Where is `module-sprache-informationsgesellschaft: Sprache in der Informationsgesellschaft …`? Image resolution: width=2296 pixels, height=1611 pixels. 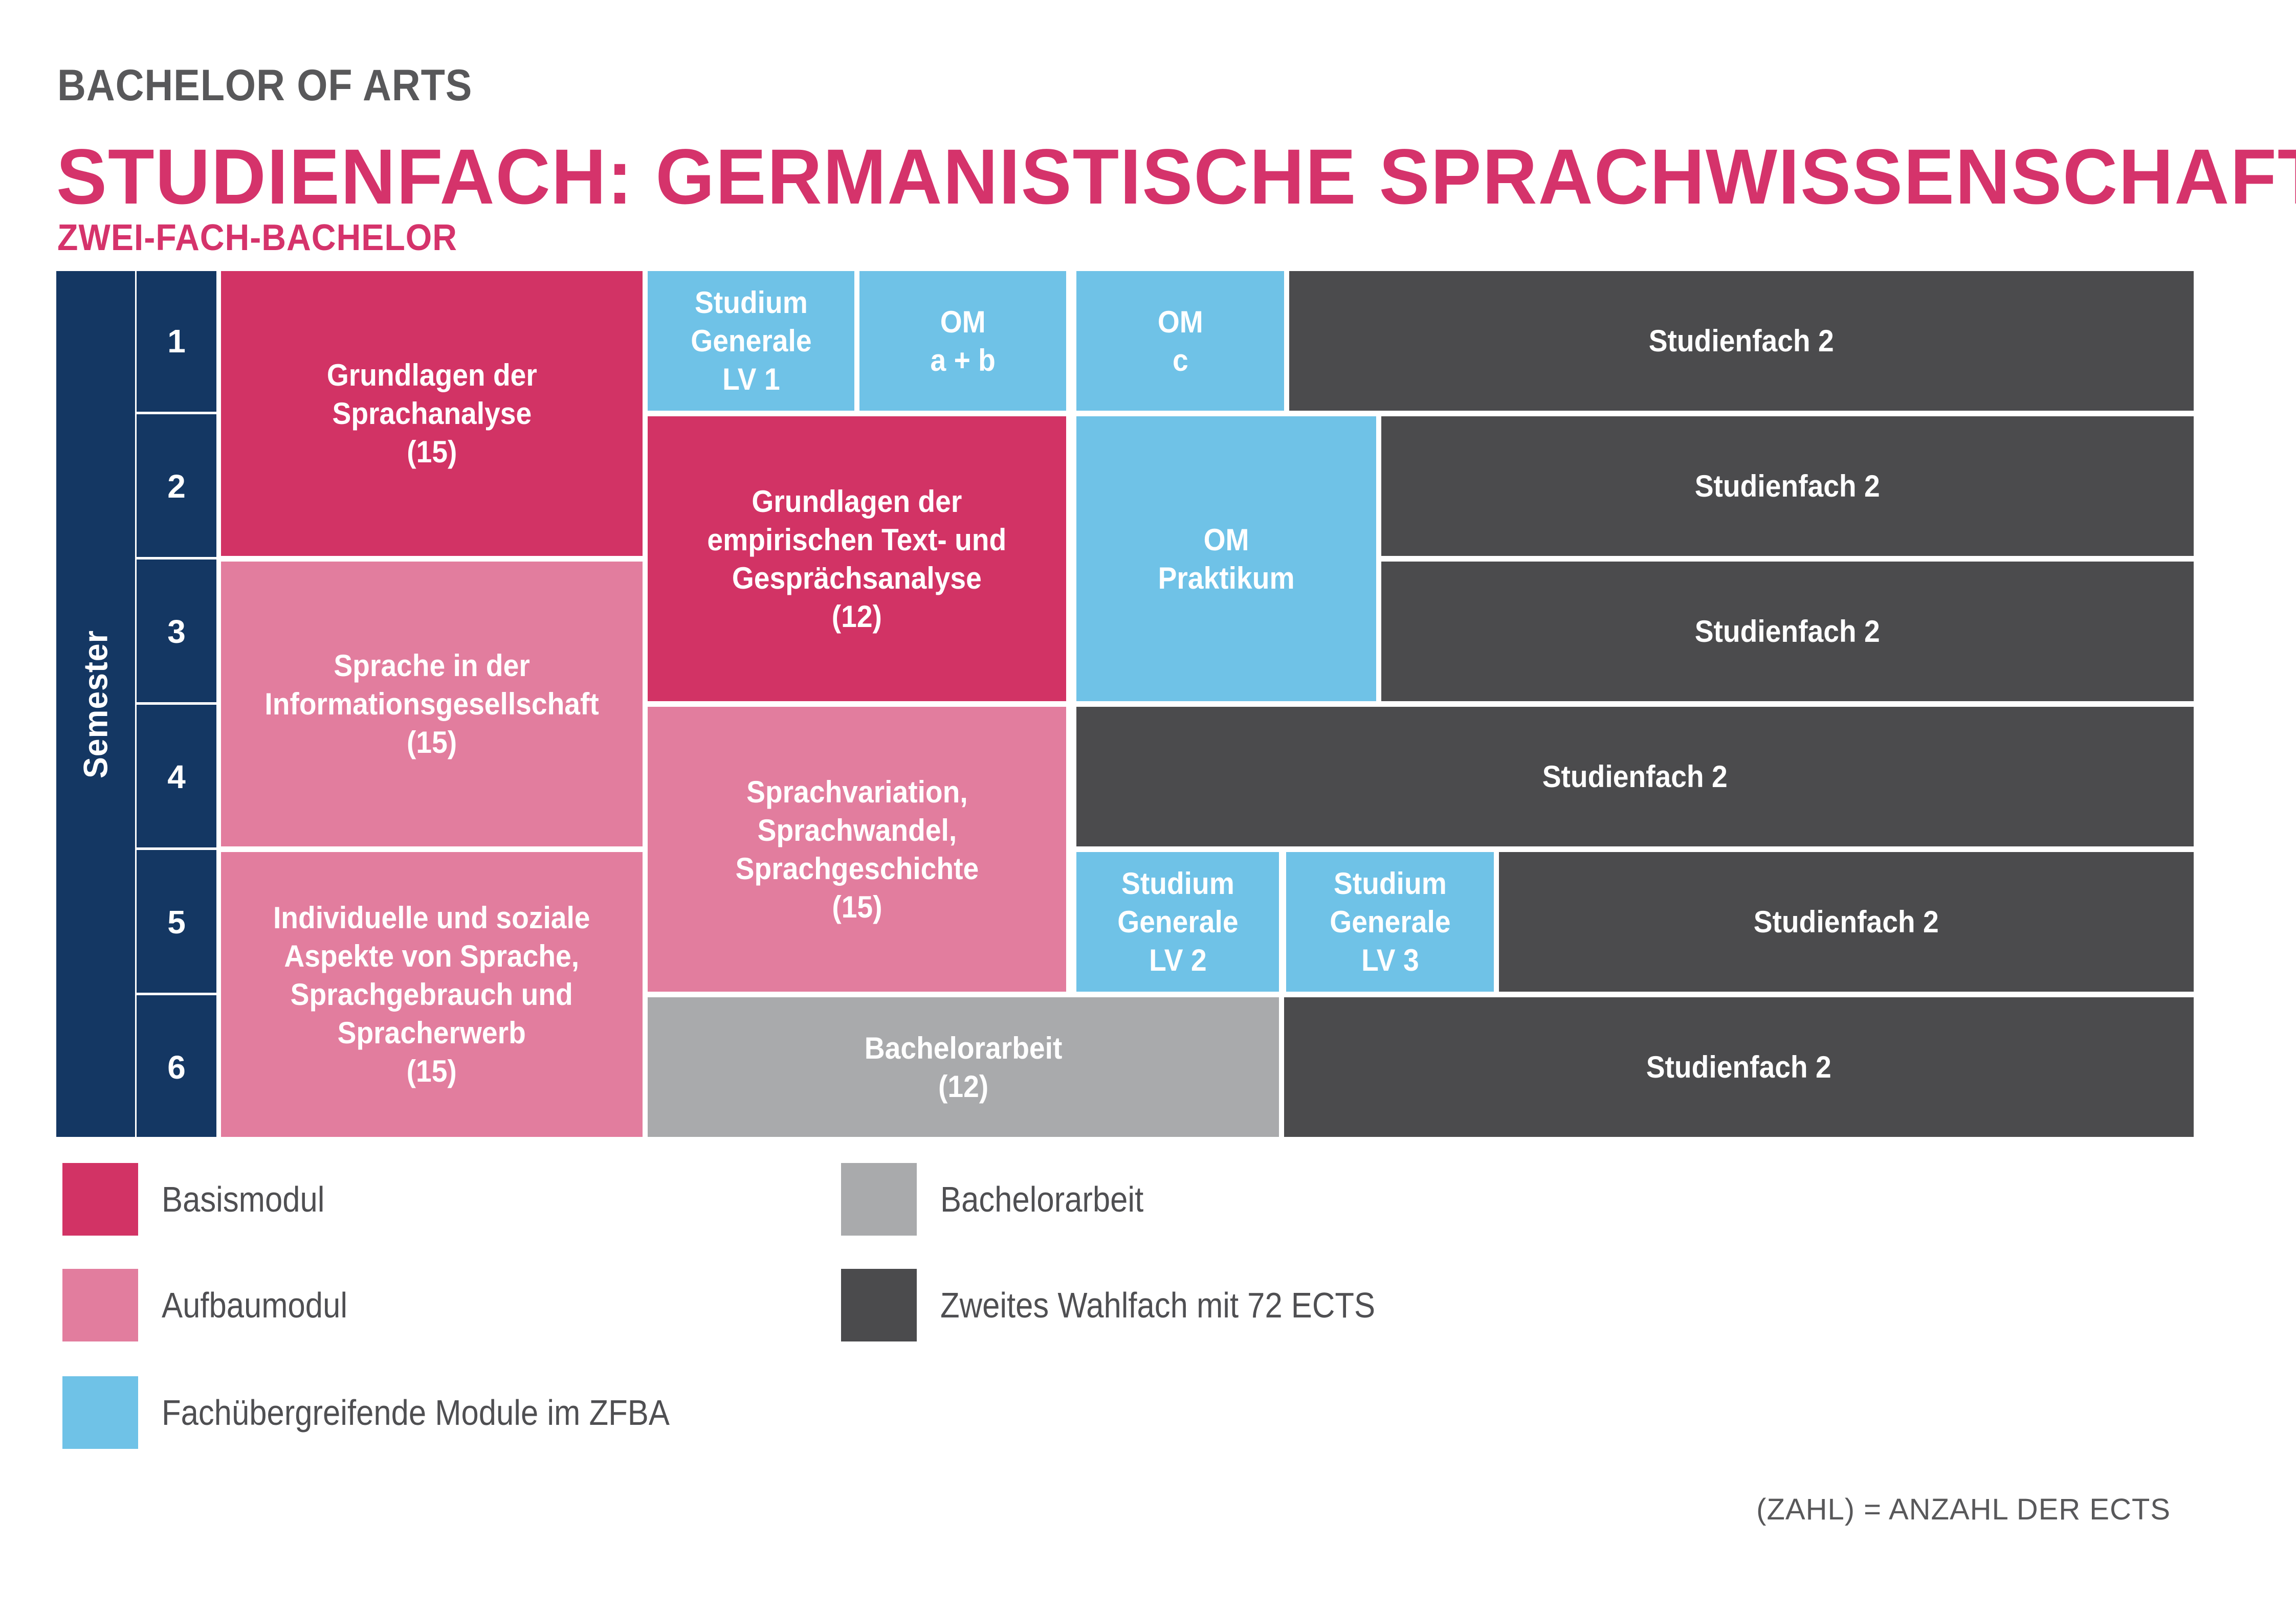 module-sprache-informationsgesellschaft: Sprache in der Informationsgesellschaft … is located at coordinates (432, 704).